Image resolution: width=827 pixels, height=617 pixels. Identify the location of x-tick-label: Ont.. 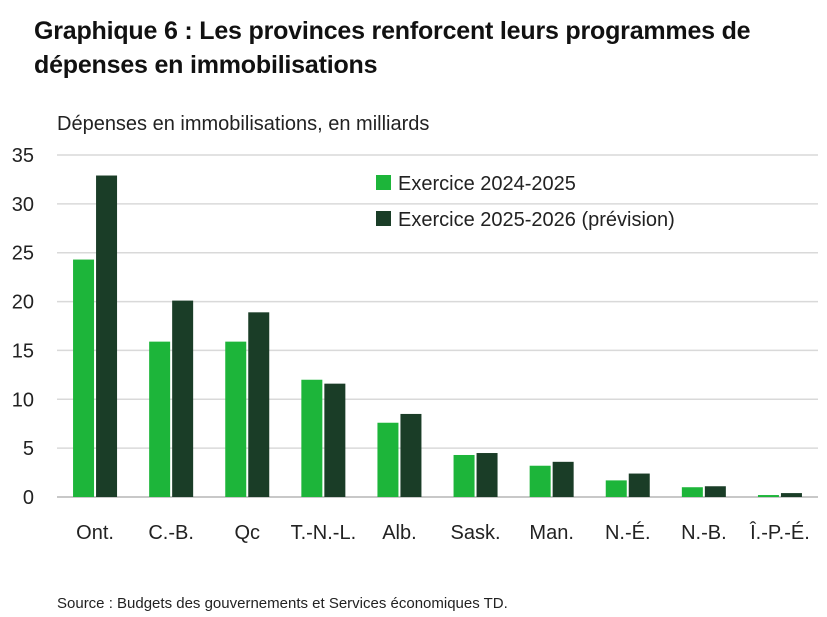
(95, 533).